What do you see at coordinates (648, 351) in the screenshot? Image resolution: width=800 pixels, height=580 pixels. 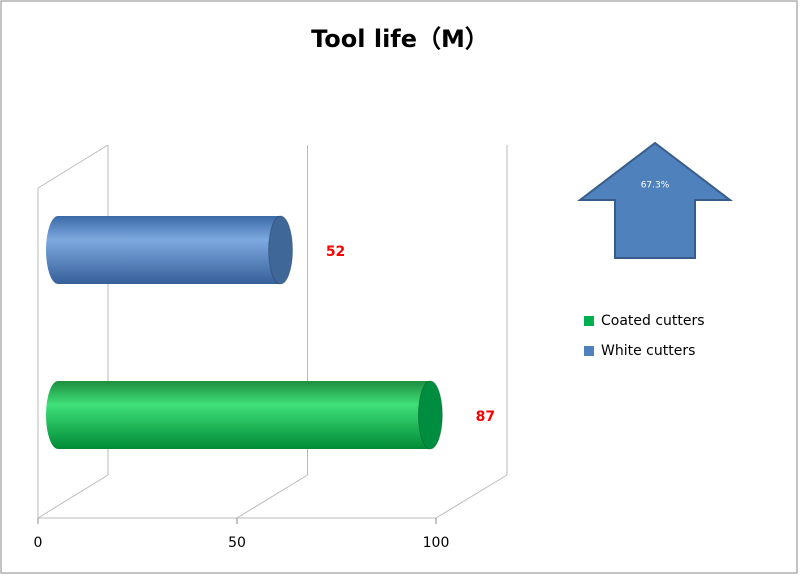 I see `legend-label: White cutters` at bounding box center [648, 351].